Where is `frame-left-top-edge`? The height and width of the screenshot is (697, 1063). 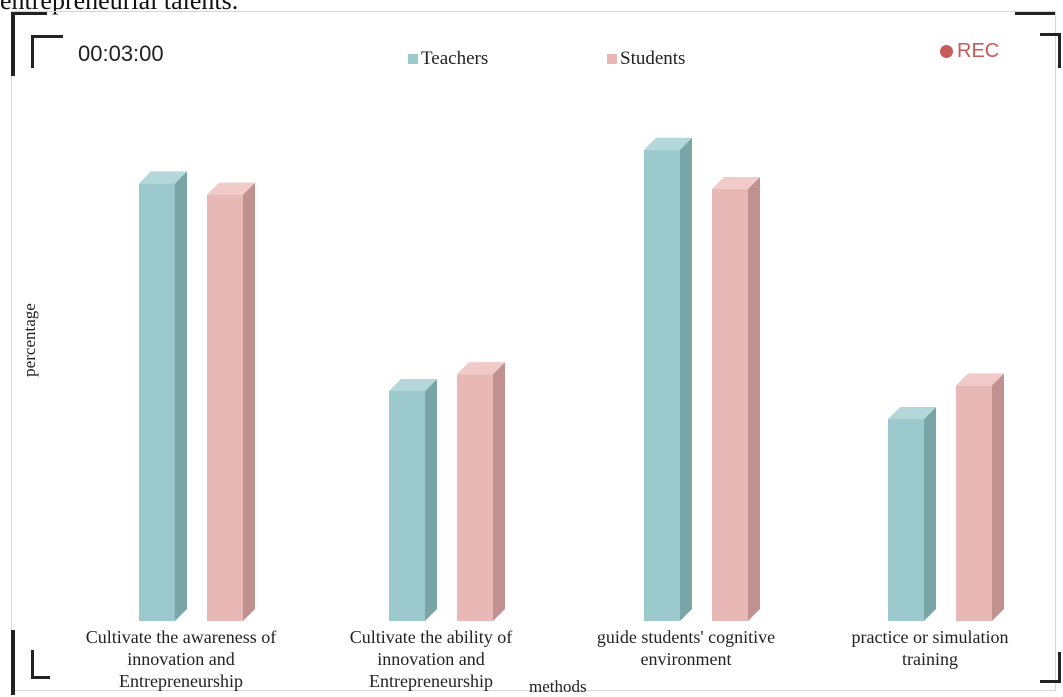 frame-left-top-edge is located at coordinates (13, 45).